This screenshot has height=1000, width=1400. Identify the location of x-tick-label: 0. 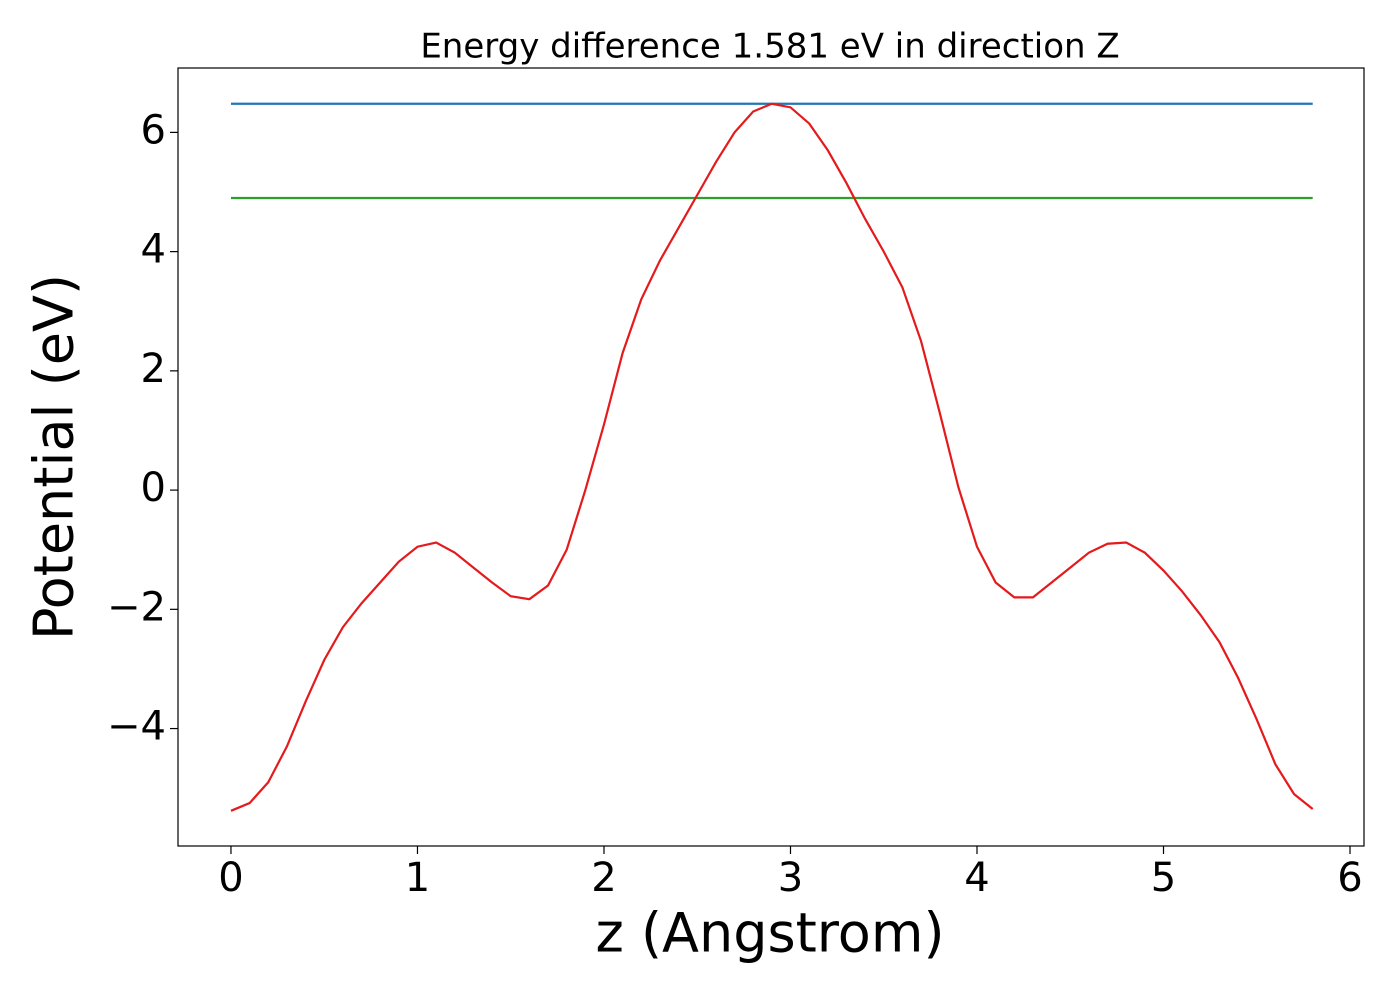
(230, 878).